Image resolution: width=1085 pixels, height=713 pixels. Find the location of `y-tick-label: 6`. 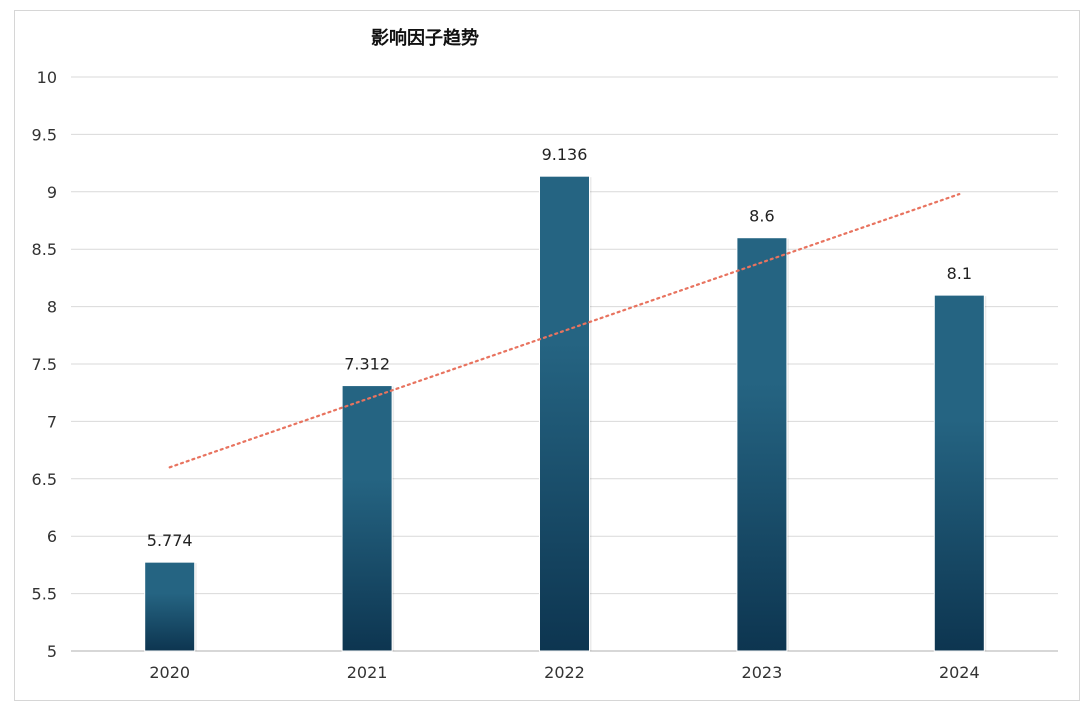

y-tick-label: 6 is located at coordinates (52, 536).